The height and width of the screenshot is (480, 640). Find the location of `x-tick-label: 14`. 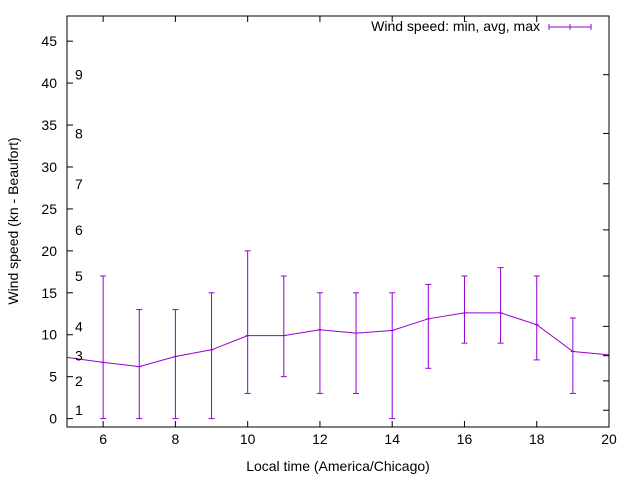

x-tick-label: 14 is located at coordinates (392, 439).